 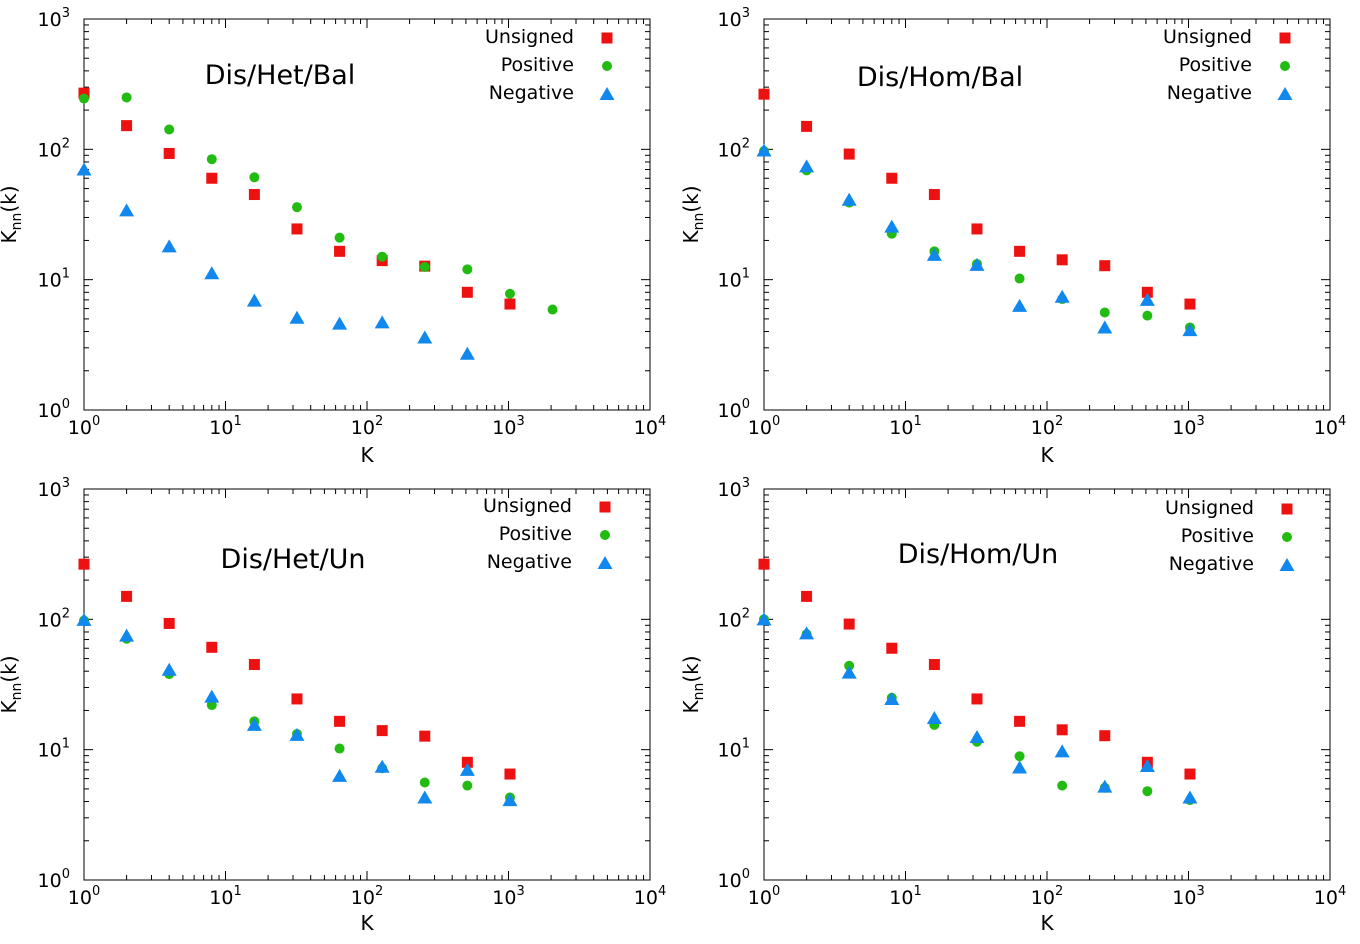 What do you see at coordinates (1188, 426) in the screenshot?
I see `x-tick-label: 10³` at bounding box center [1188, 426].